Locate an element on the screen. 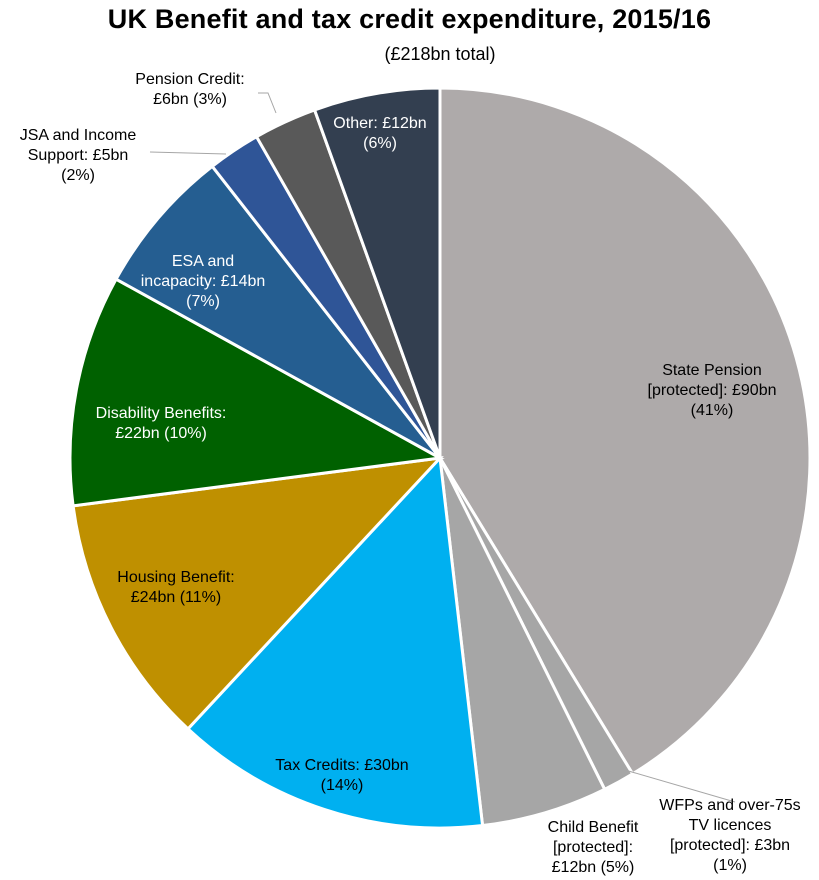 The width and height of the screenshot is (819, 880). slice-label: State Pension [protected]: £90bn (41%) is located at coordinates (712, 390).